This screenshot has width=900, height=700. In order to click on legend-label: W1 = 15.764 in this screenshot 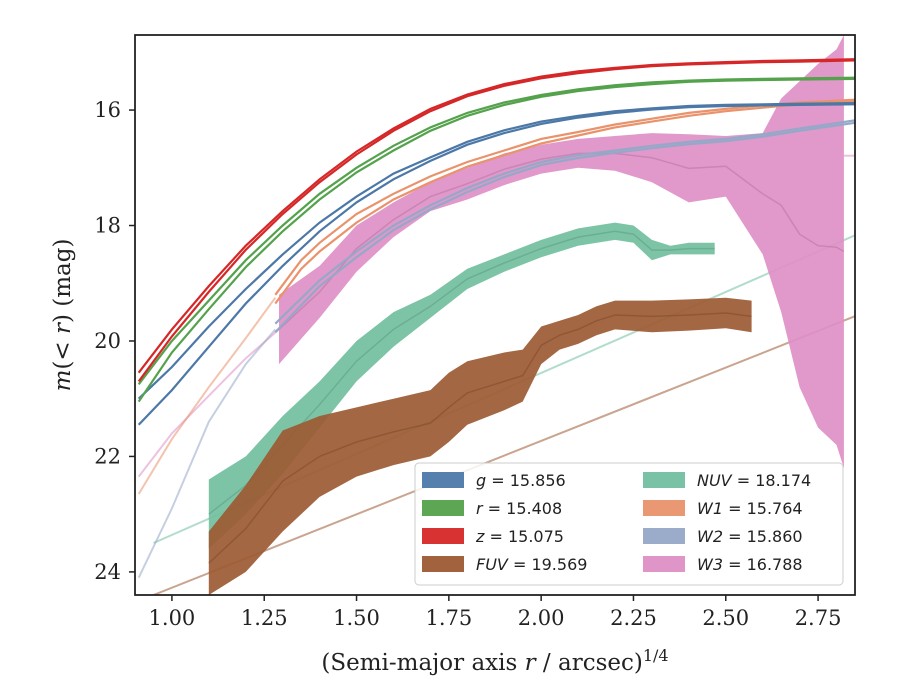, I will do `click(750, 508)`.